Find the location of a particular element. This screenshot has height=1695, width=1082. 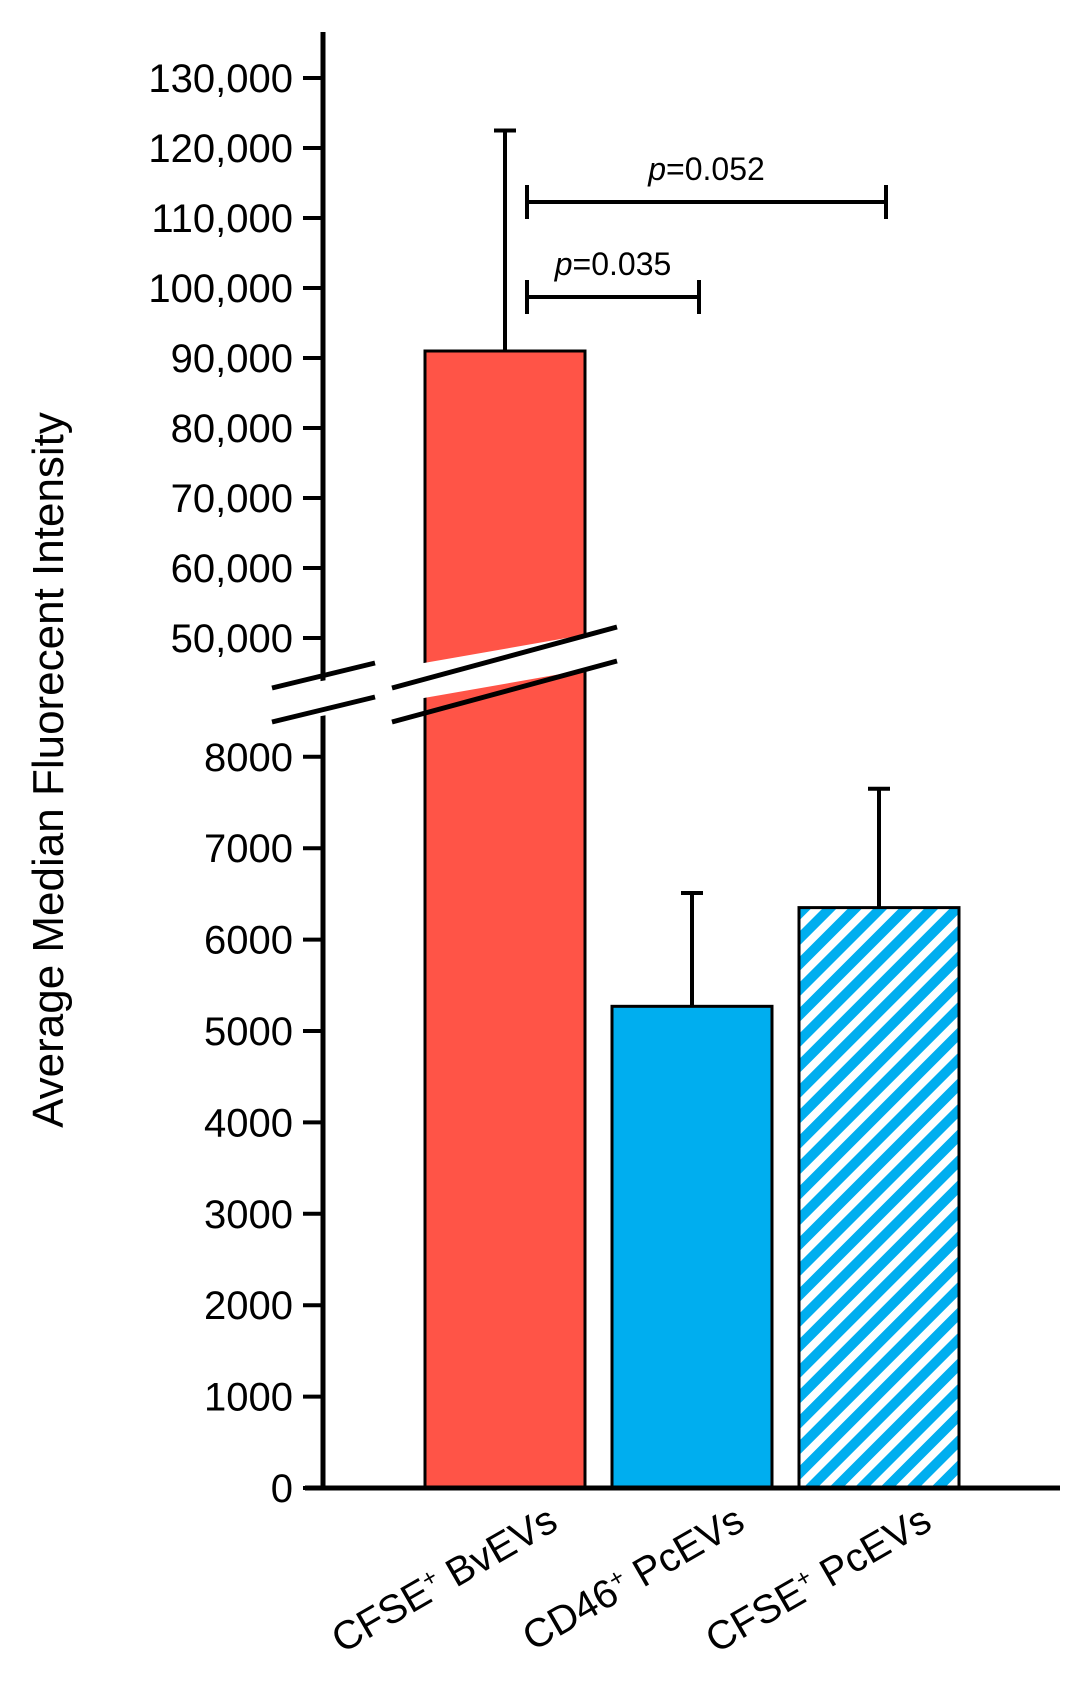

y-tick-label: 7000 is located at coordinates (248, 849).